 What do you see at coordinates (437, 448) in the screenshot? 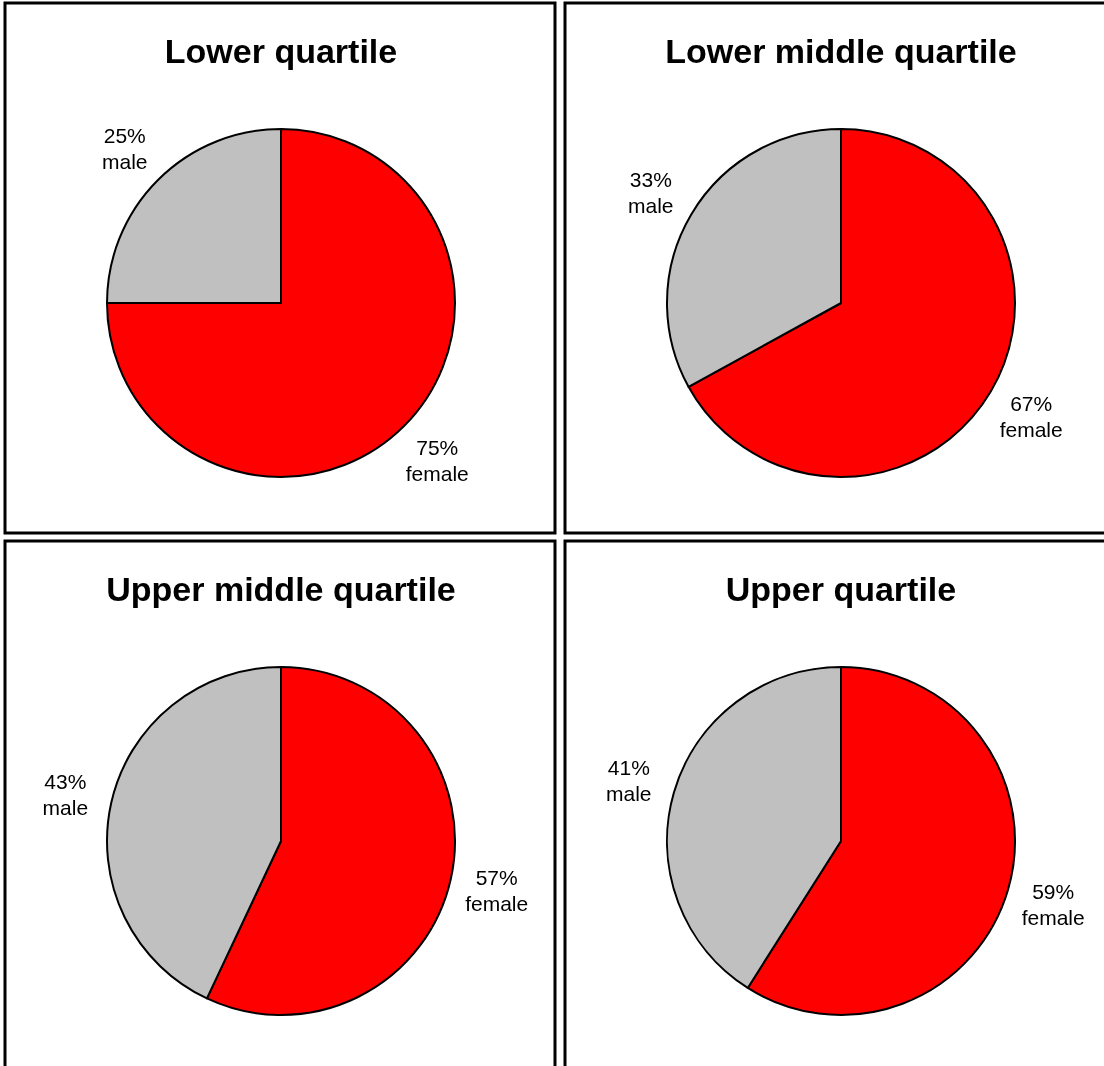
I see `data-label: 75%` at bounding box center [437, 448].